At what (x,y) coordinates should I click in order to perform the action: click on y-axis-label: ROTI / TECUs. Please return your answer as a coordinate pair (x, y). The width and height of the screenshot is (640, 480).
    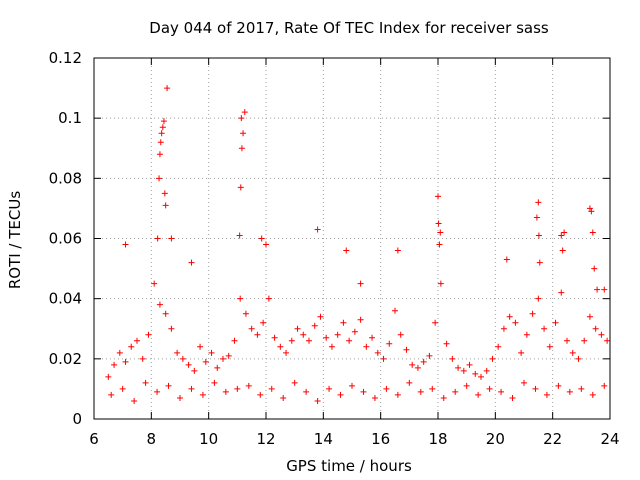
    Looking at the image, I should click on (15, 240).